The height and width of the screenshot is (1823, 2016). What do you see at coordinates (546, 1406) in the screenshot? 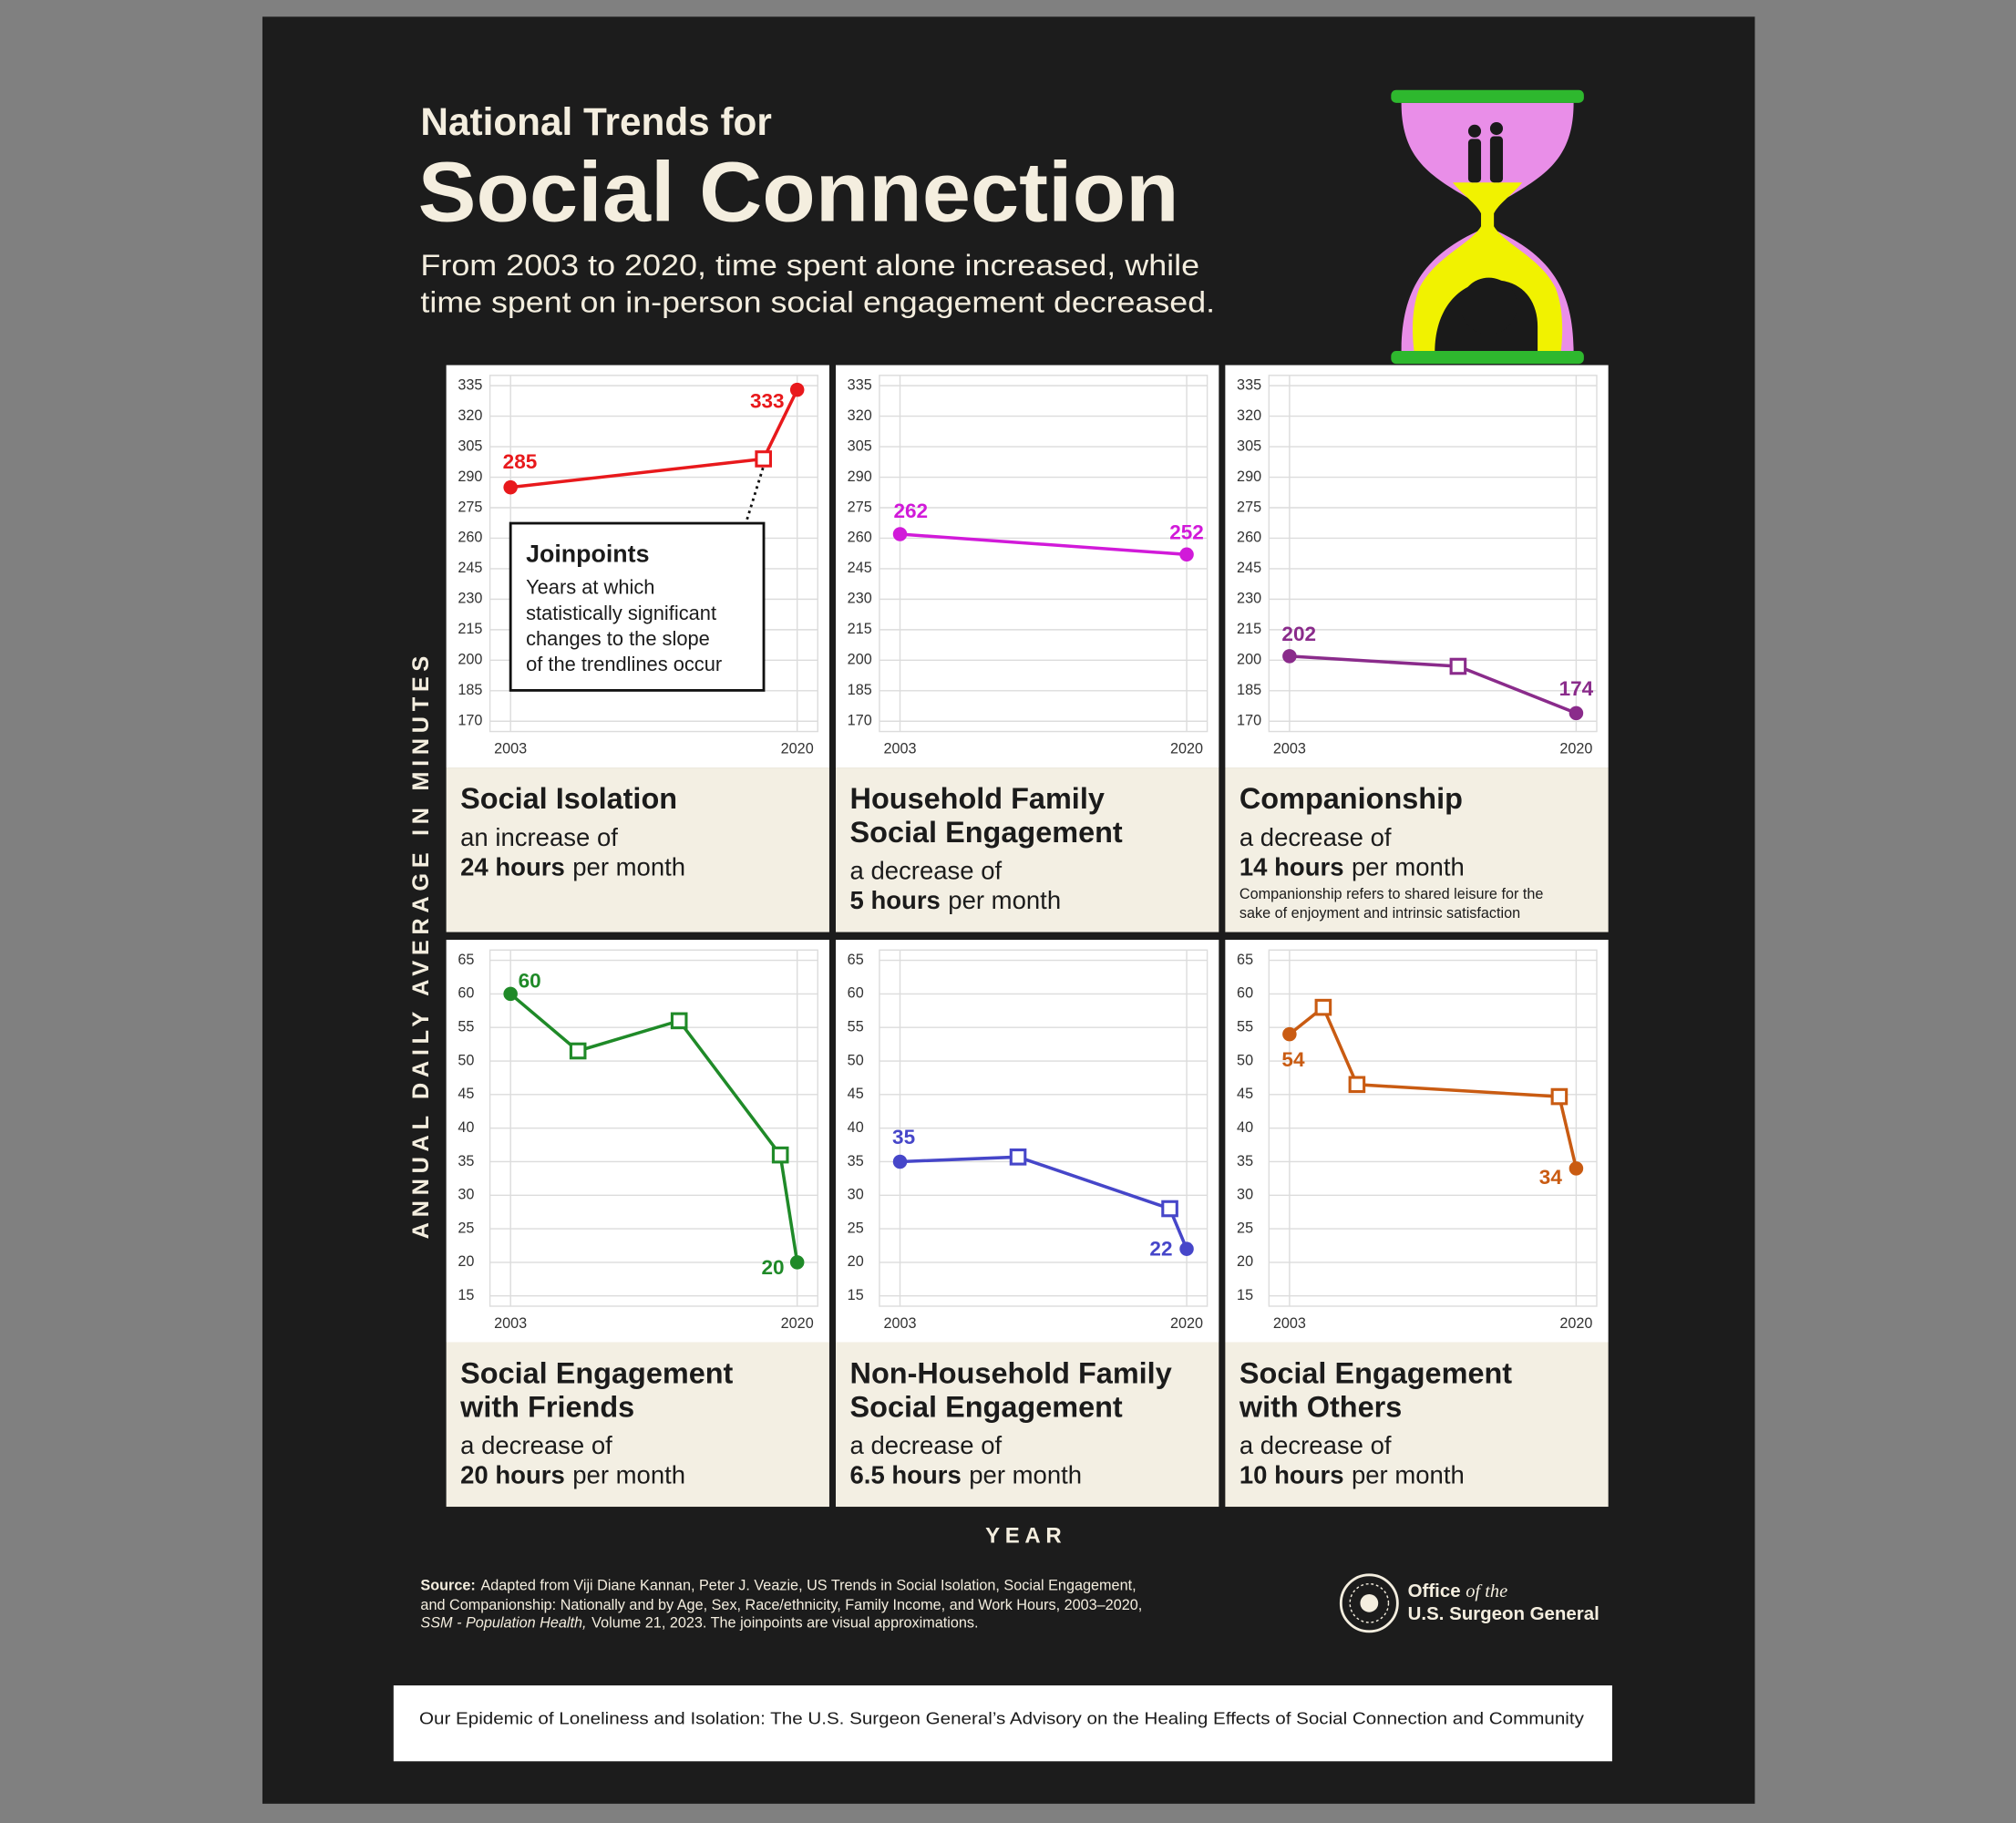
I see `panel-title: with Friends` at bounding box center [546, 1406].